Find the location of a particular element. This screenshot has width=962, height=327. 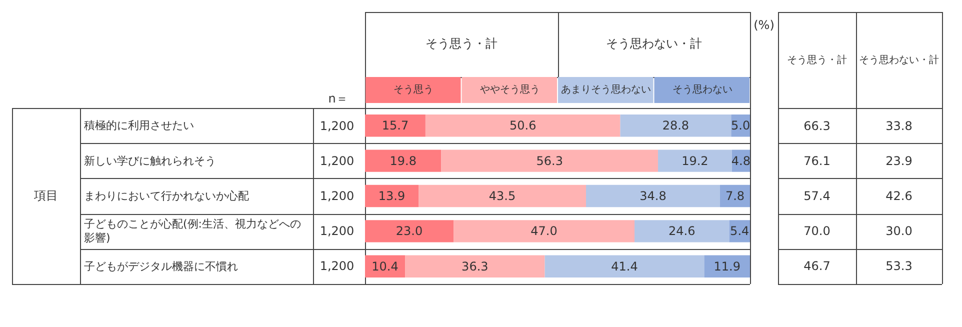

data-label: 50.6 is located at coordinates (522, 125).